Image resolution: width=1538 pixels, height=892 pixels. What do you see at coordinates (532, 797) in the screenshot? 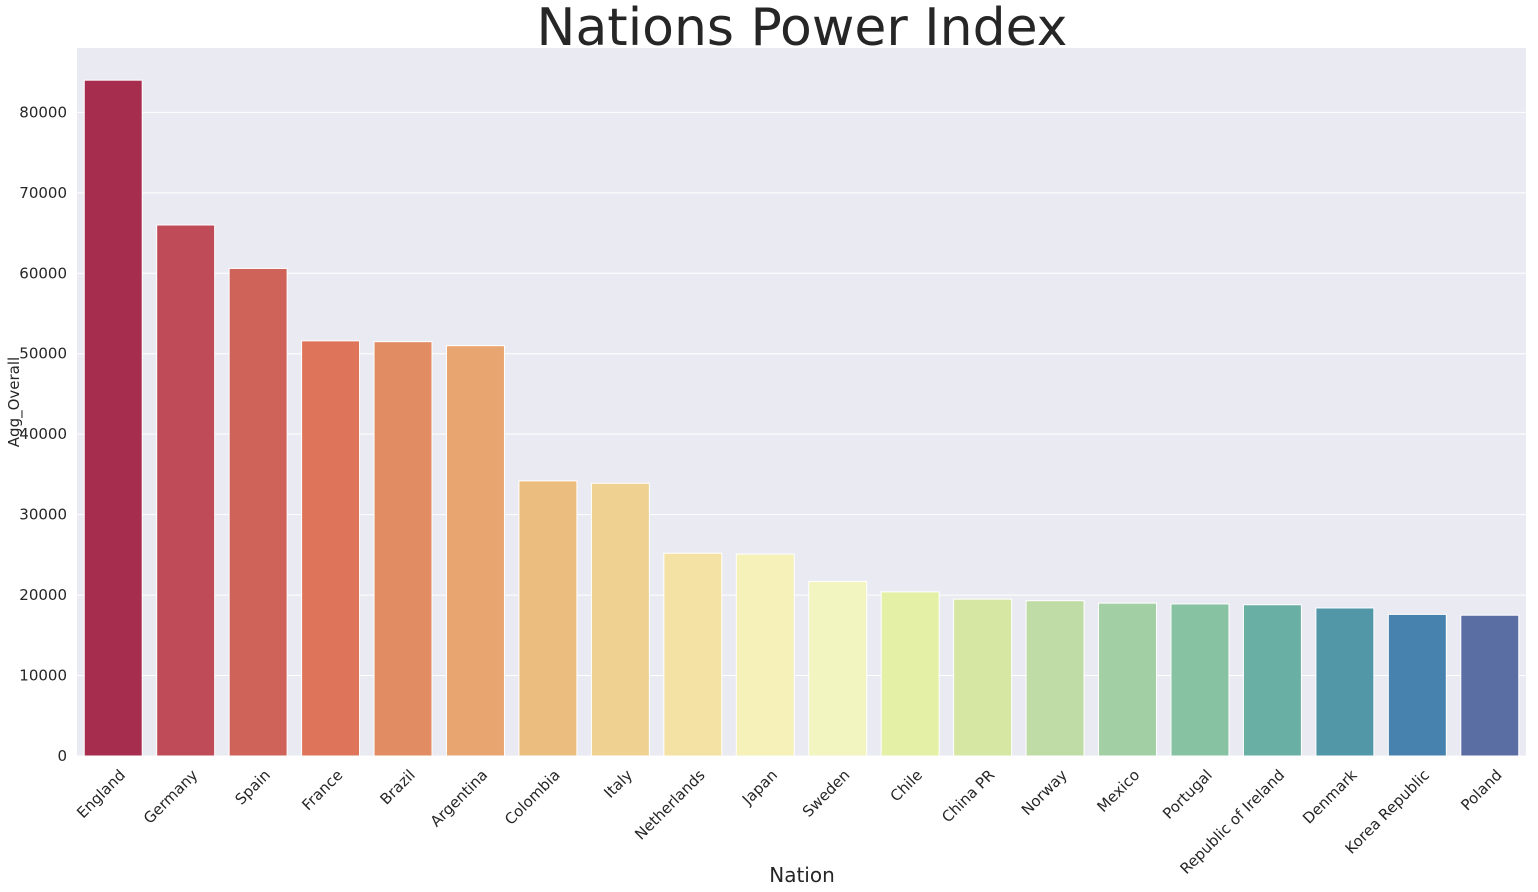
I see `x-tick-label: Colombia` at bounding box center [532, 797].